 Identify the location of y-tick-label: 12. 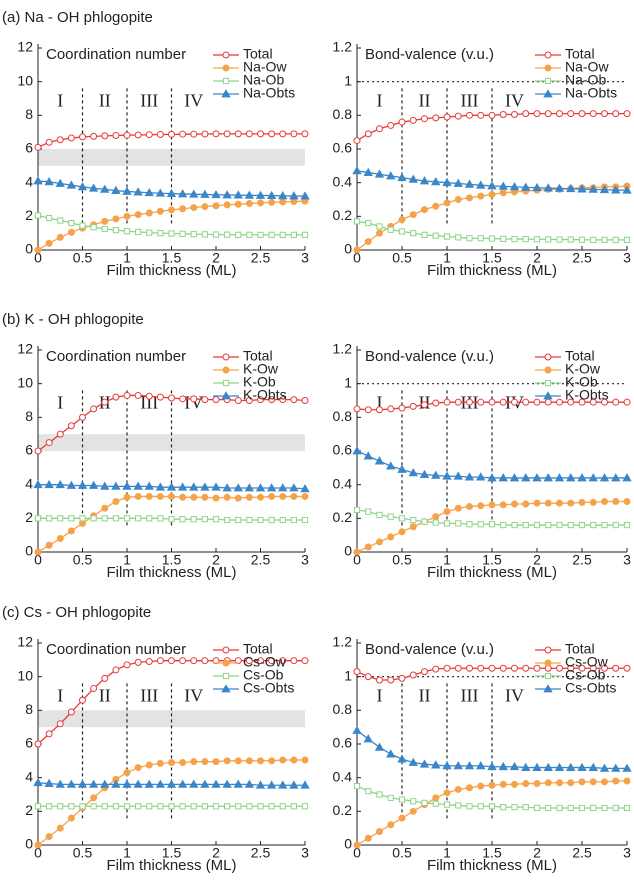
(25, 642).